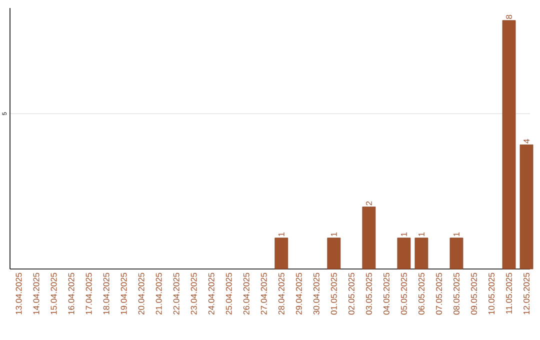 Image resolution: width=540 pixels, height=340 pixels. I want to click on x-tick-label: 09.05.2025, so click(473, 293).